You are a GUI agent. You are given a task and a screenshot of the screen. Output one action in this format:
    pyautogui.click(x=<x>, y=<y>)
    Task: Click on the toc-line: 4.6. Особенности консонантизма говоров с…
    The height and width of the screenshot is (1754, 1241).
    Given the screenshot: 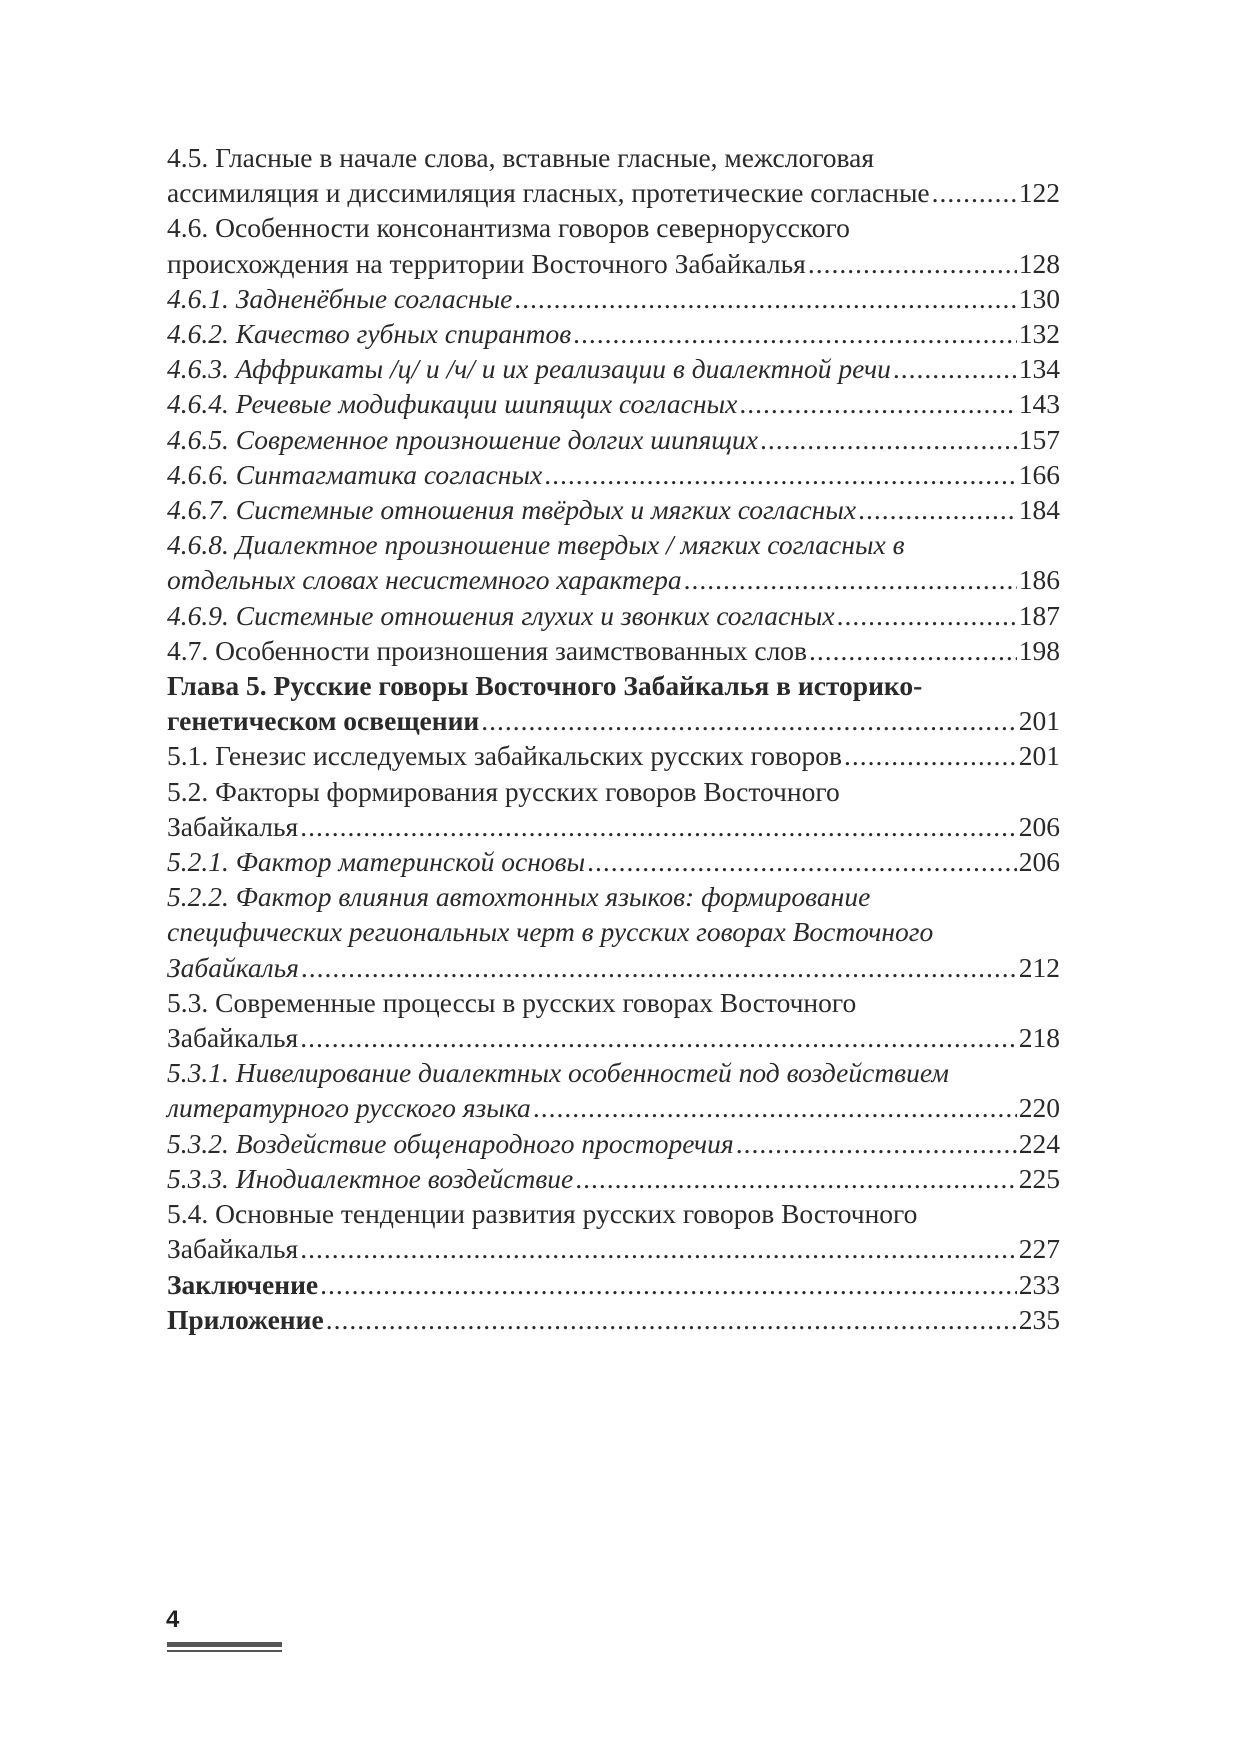 What is the action you would take?
    pyautogui.click(x=613, y=227)
    